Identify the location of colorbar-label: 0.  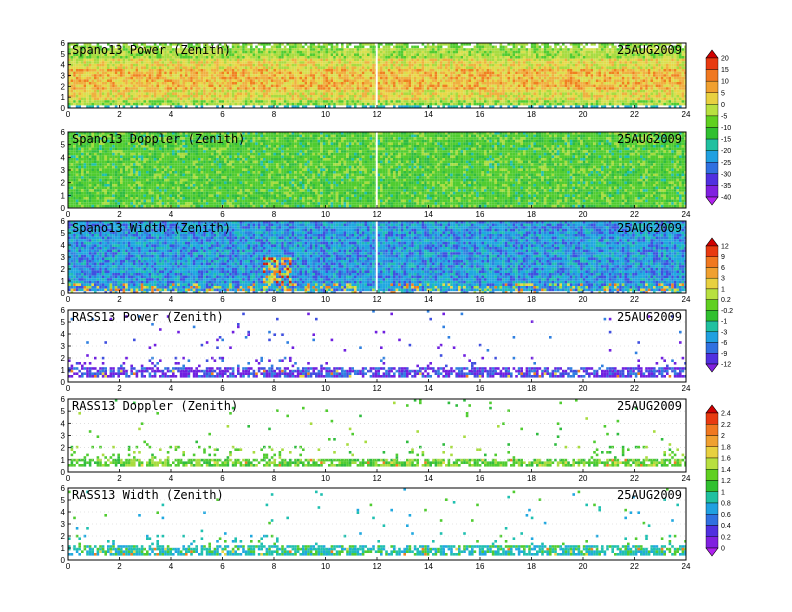
(723, 549).